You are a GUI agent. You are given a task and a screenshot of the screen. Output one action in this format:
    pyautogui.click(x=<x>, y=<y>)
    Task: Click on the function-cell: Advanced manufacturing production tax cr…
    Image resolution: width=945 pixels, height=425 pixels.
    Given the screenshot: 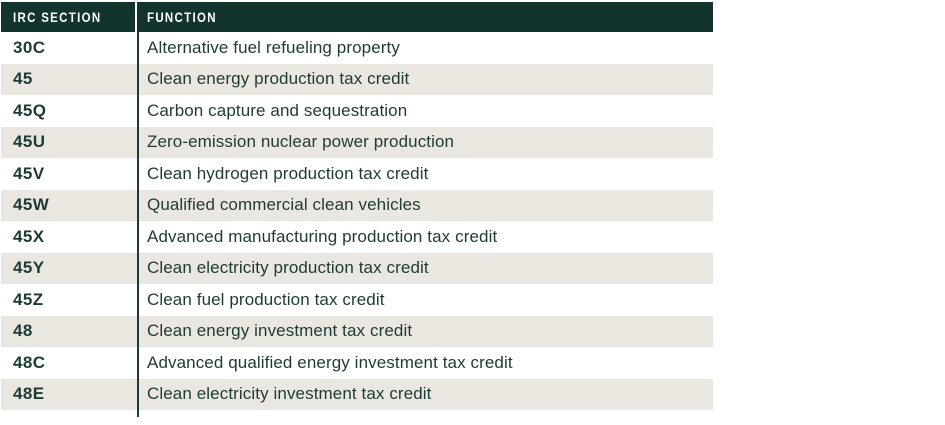 What is the action you would take?
    pyautogui.click(x=322, y=236)
    